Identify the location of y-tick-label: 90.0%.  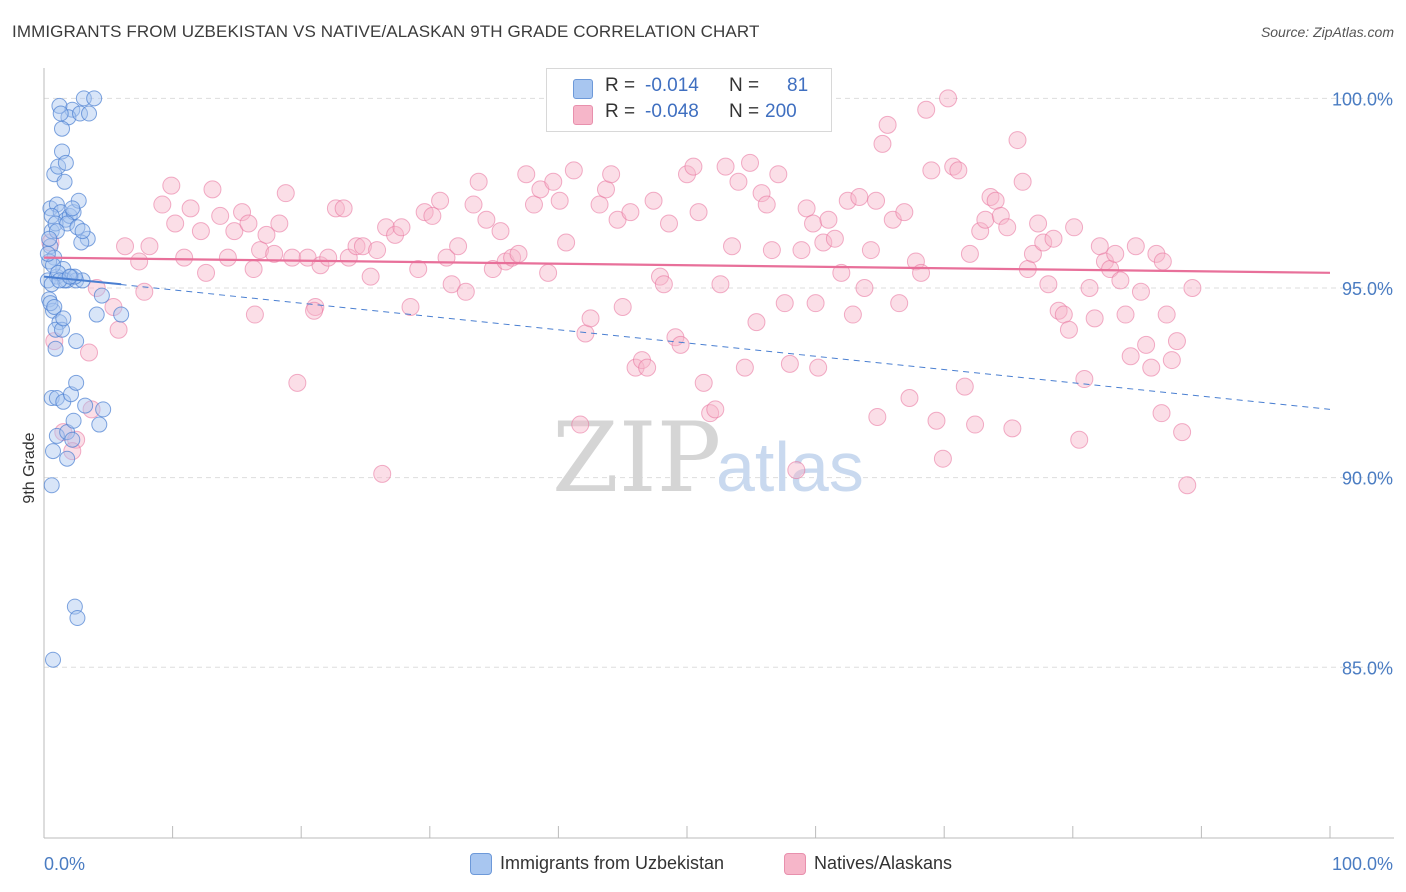
(1367, 479).